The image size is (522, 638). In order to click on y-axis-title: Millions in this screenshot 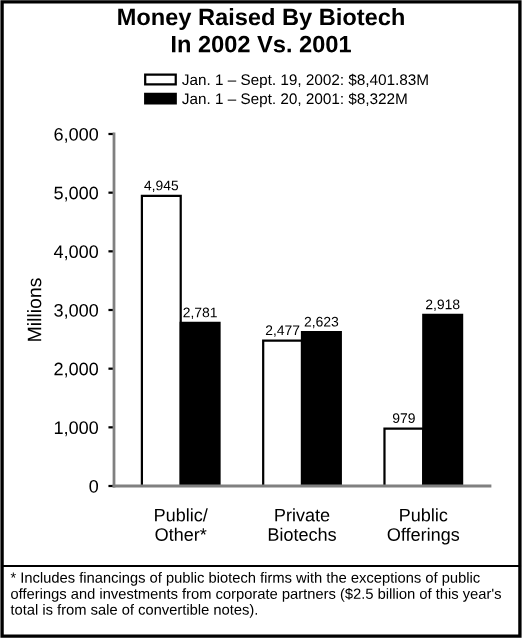, I will do `click(34, 309)`.